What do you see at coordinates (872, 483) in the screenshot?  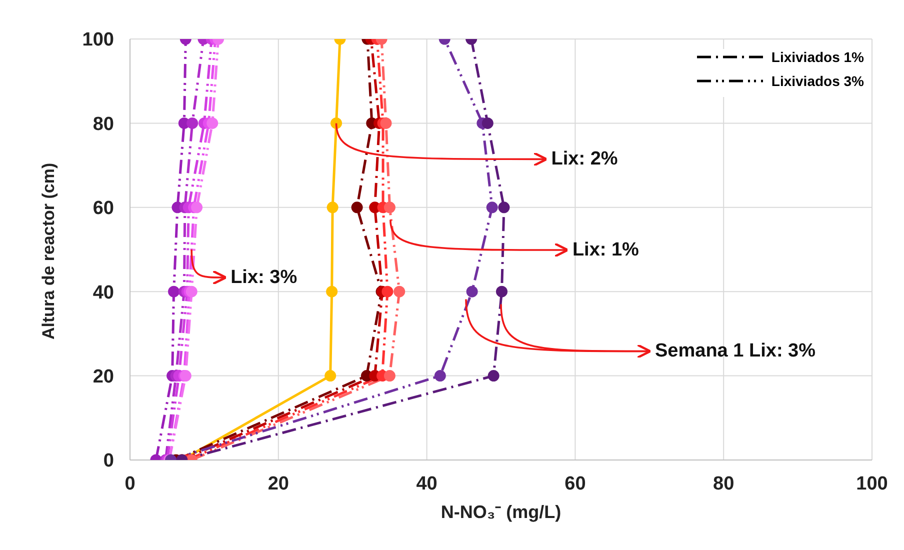 I see `x-tick-label: 100` at bounding box center [872, 483].